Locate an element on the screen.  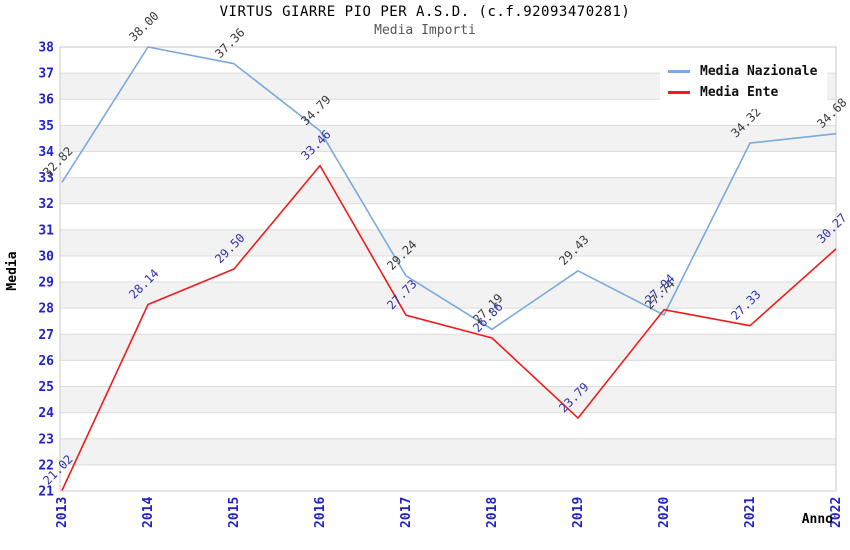
x-tick-label: 2013 is located at coordinates (62, 512).